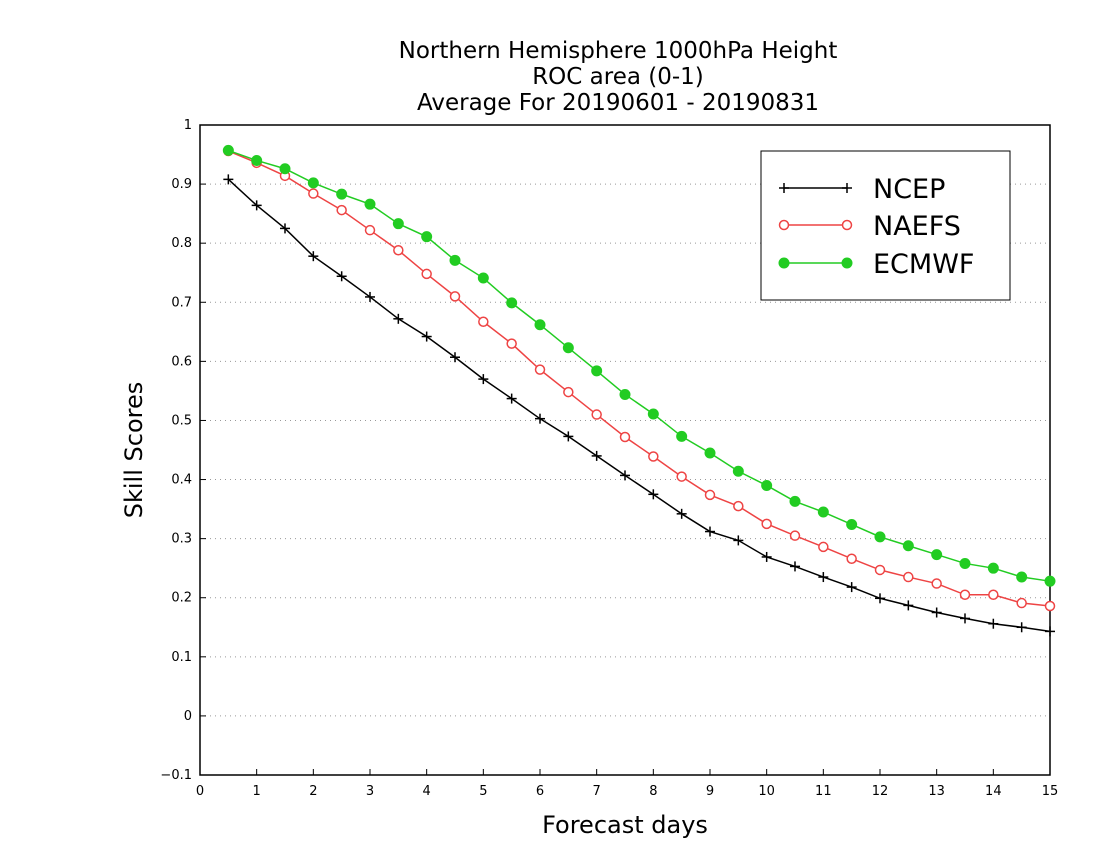 Image resolution: width=1100 pixels, height=850 pixels. I want to click on y-axis-label: Skill Scores, so click(134, 450).